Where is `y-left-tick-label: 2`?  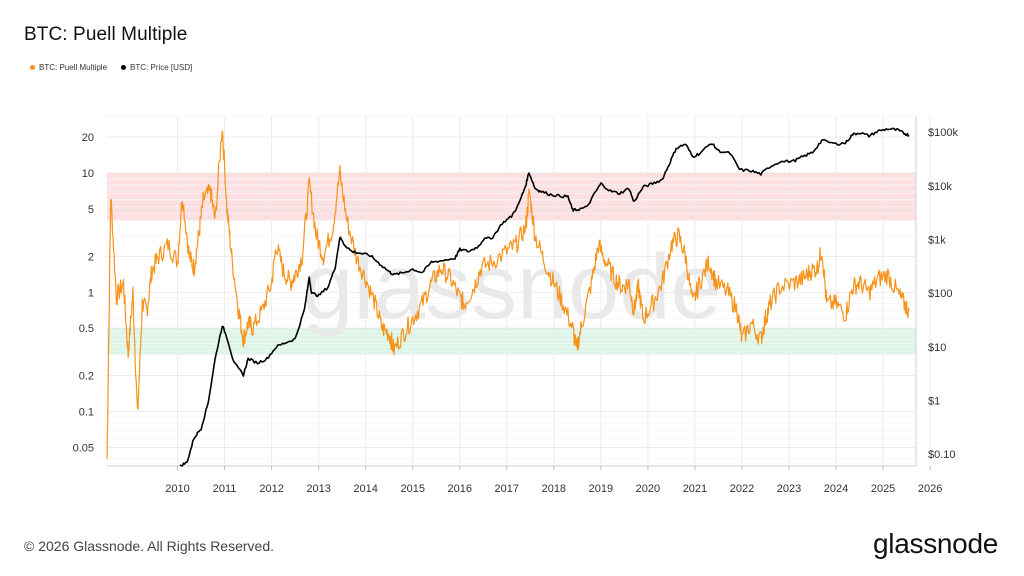
y-left-tick-label: 2 is located at coordinates (91, 257).